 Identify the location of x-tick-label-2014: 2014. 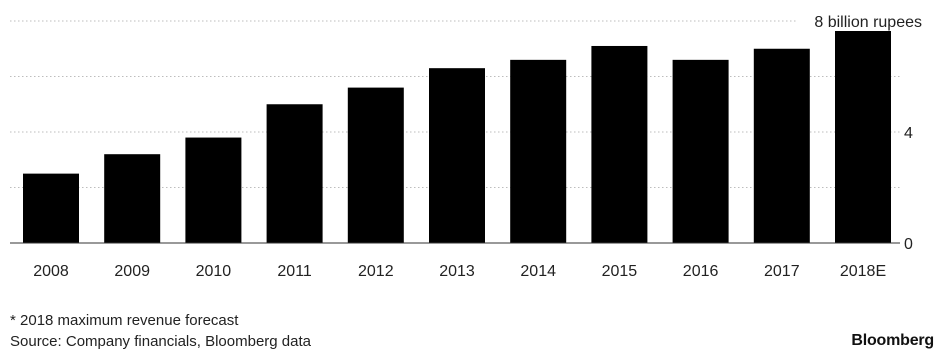
(538, 271).